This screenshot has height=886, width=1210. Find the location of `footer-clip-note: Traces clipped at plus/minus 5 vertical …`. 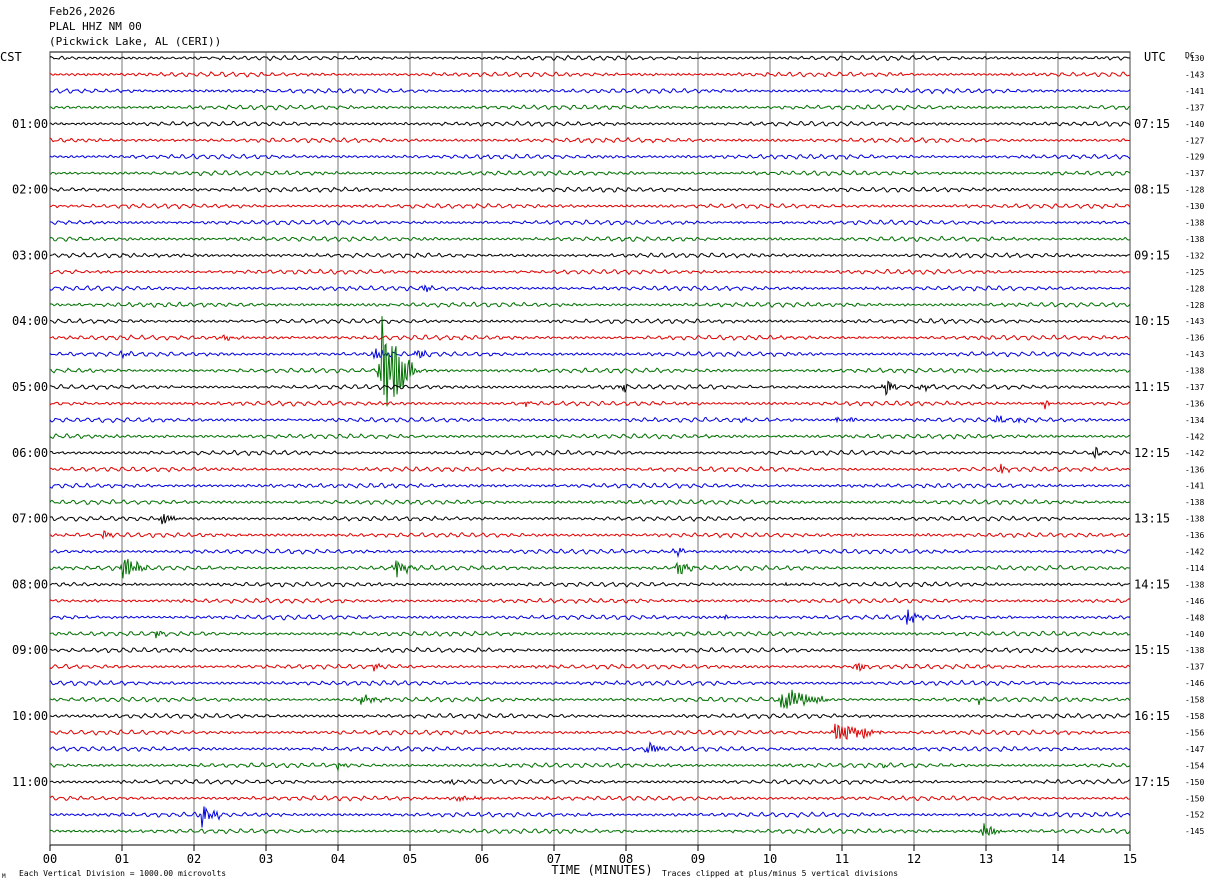

footer-clip-note: Traces clipped at plus/minus 5 vertical … is located at coordinates (780, 873).